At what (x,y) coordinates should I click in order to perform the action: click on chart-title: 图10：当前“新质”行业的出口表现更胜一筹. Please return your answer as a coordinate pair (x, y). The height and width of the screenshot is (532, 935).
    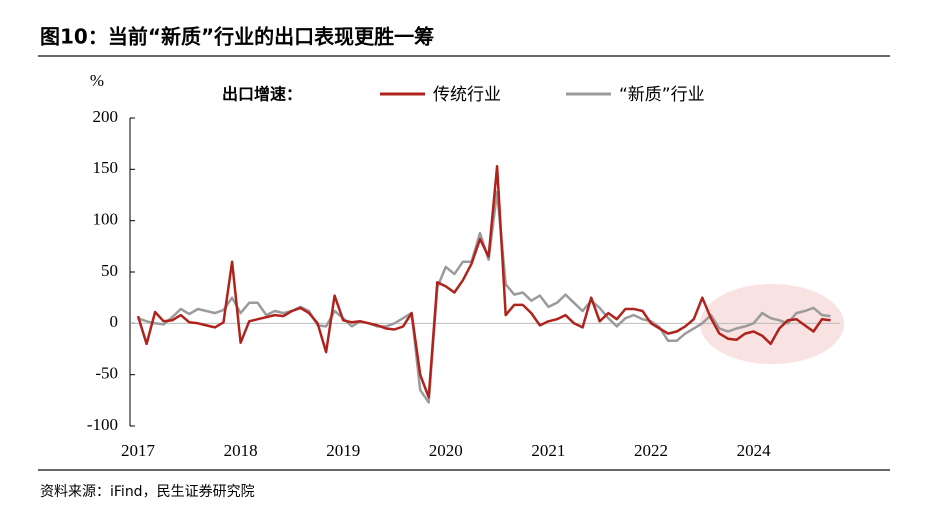
    Looking at the image, I should click on (237, 37).